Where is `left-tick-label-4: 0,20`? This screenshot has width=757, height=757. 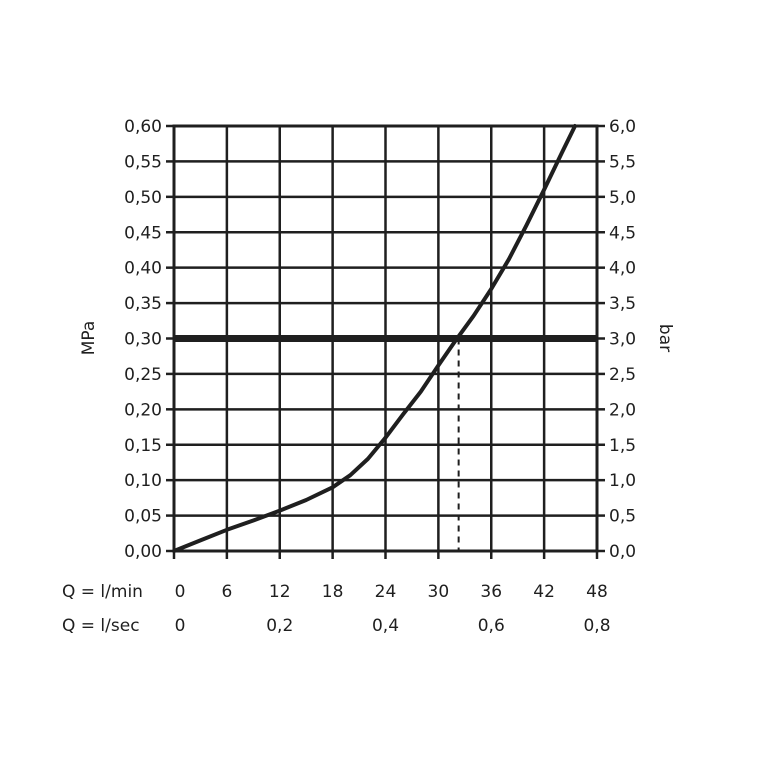 left-tick-label-4: 0,20 is located at coordinates (143, 410).